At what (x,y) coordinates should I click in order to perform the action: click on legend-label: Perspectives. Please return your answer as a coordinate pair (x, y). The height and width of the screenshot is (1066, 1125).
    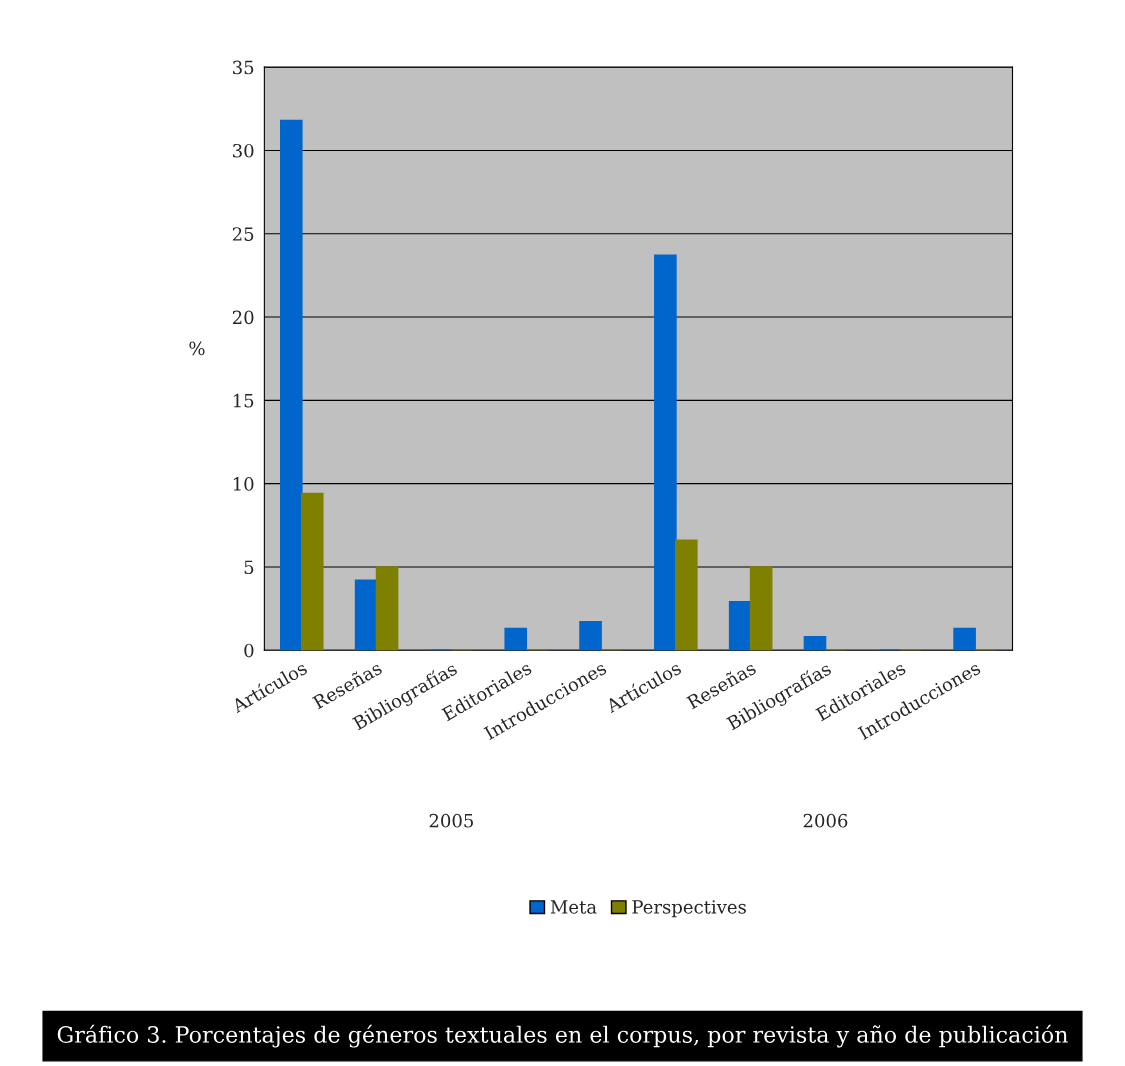
    Looking at the image, I should click on (689, 909).